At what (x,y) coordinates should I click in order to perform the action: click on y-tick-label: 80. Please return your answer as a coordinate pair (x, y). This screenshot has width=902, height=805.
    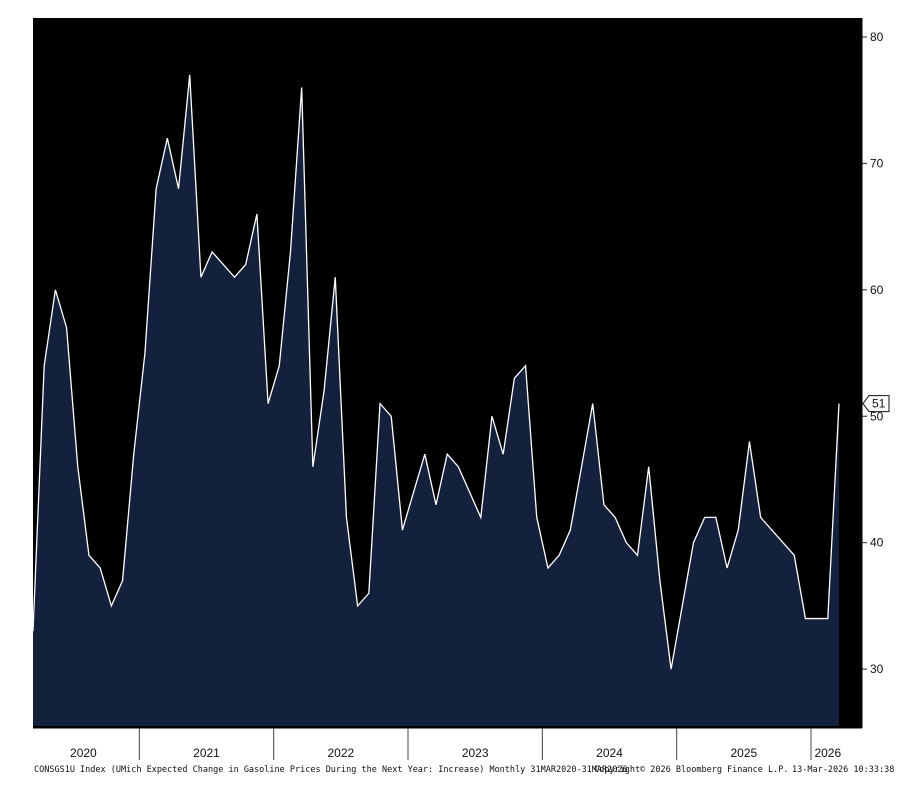
    Looking at the image, I should click on (877, 37).